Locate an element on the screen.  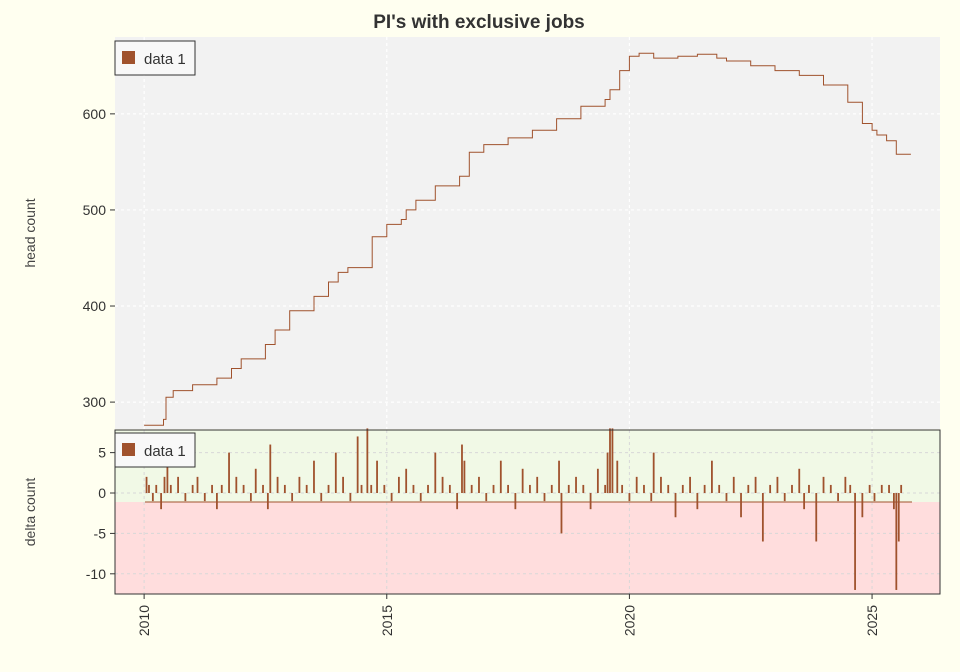
bottom-panel-y-ticks: -10 -5 0 5 is located at coordinates (100, 513).